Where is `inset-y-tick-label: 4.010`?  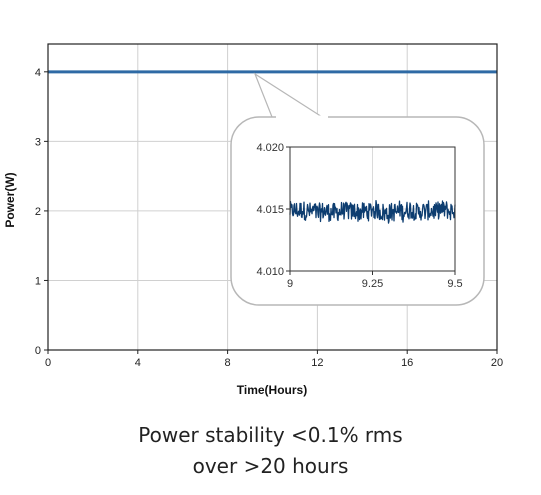
inset-y-tick-label: 4.010 is located at coordinates (270, 272).